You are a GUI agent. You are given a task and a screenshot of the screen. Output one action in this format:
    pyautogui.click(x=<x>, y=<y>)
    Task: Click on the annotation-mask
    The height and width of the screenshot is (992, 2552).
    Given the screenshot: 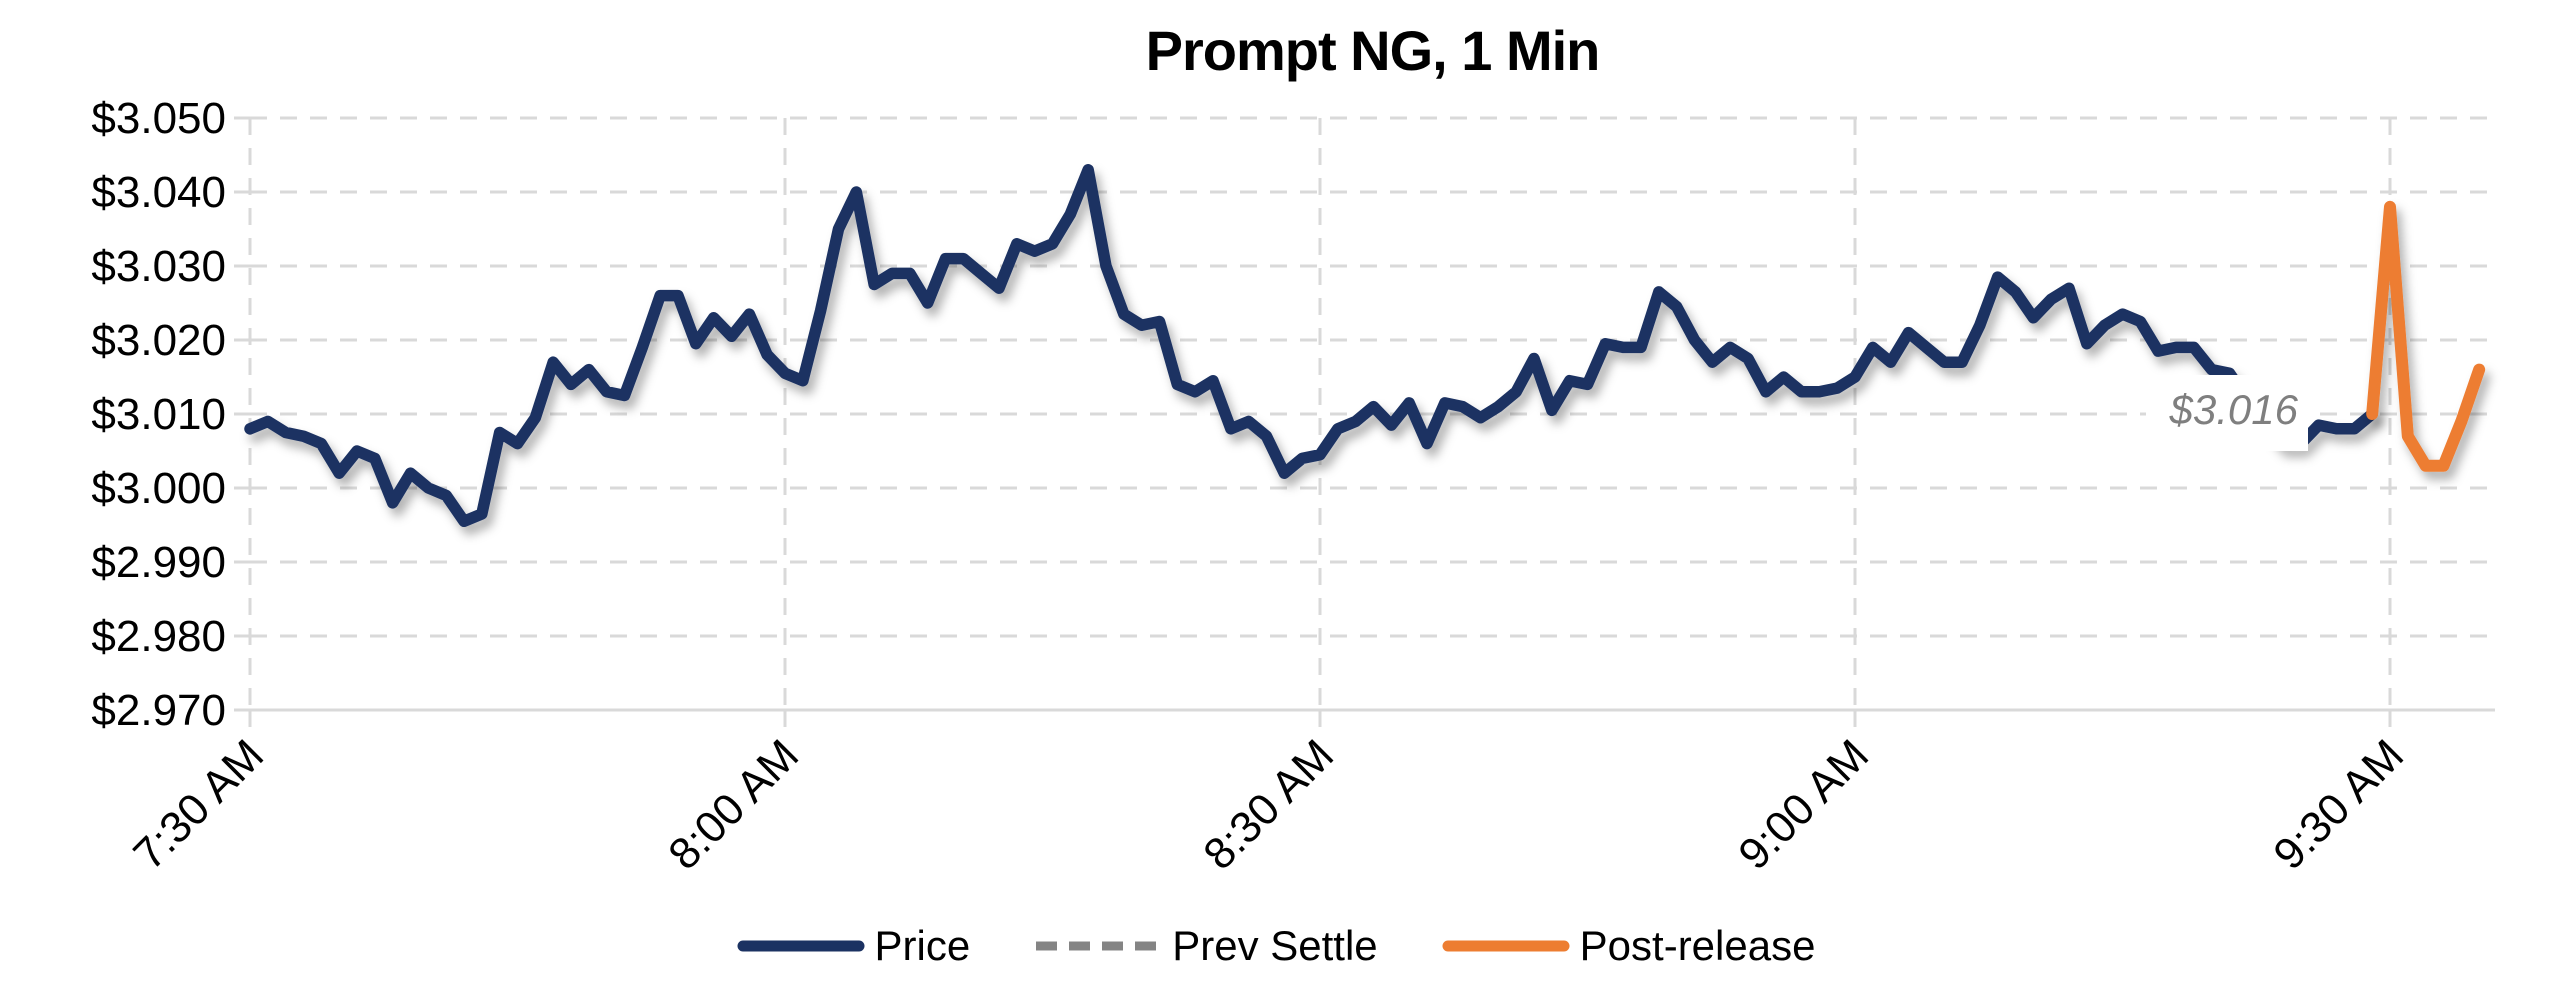 What is the action you would take?
    pyautogui.click(x=2227, y=413)
    